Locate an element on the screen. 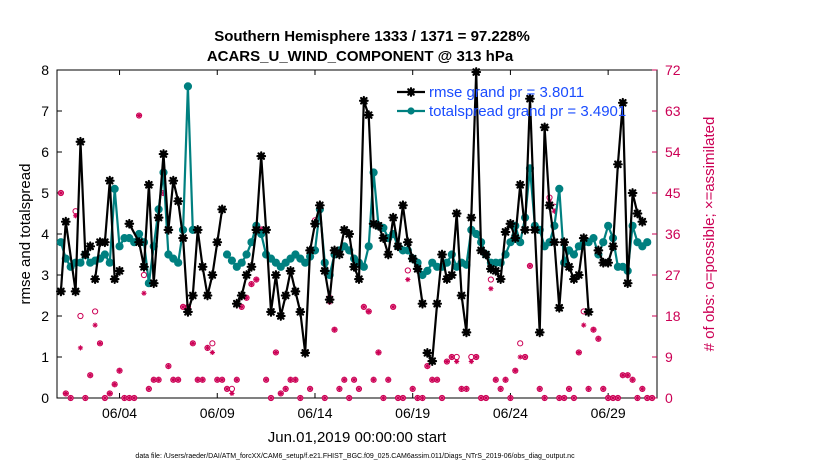  y2-tick-label: 63 is located at coordinates (673, 111).